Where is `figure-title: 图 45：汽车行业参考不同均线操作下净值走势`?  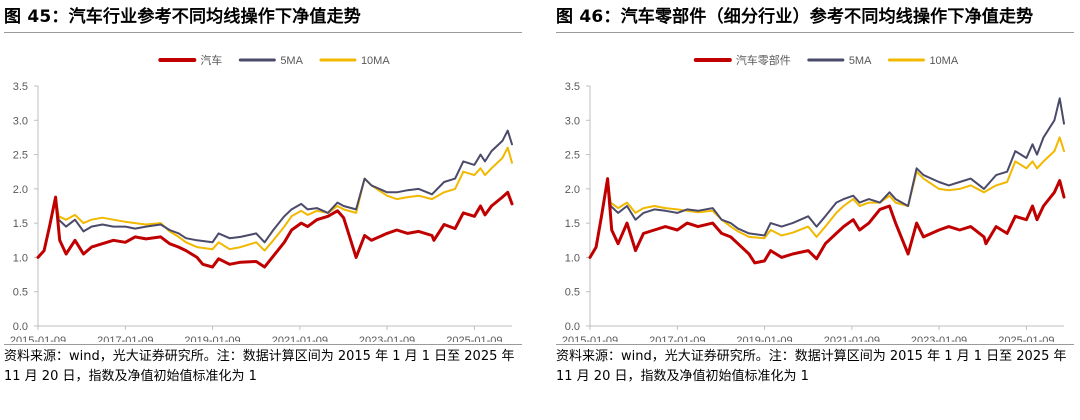 figure-title: 图 45：汽车行业参考不同均线操作下净值走势 is located at coordinates (182, 17).